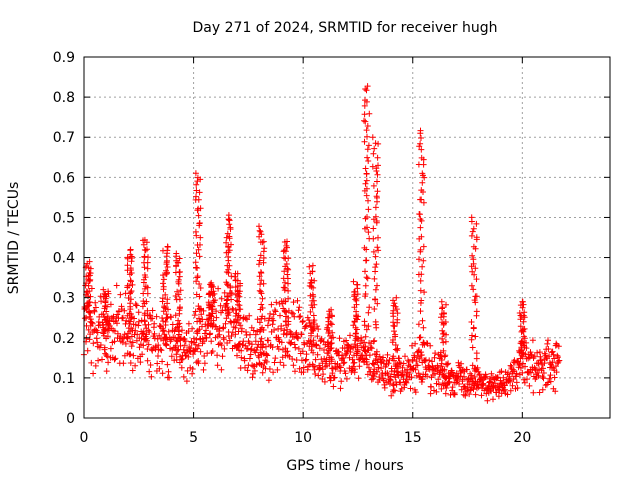 The width and height of the screenshot is (640, 480). I want to click on y-tick-label: 0.9, so click(64, 58).